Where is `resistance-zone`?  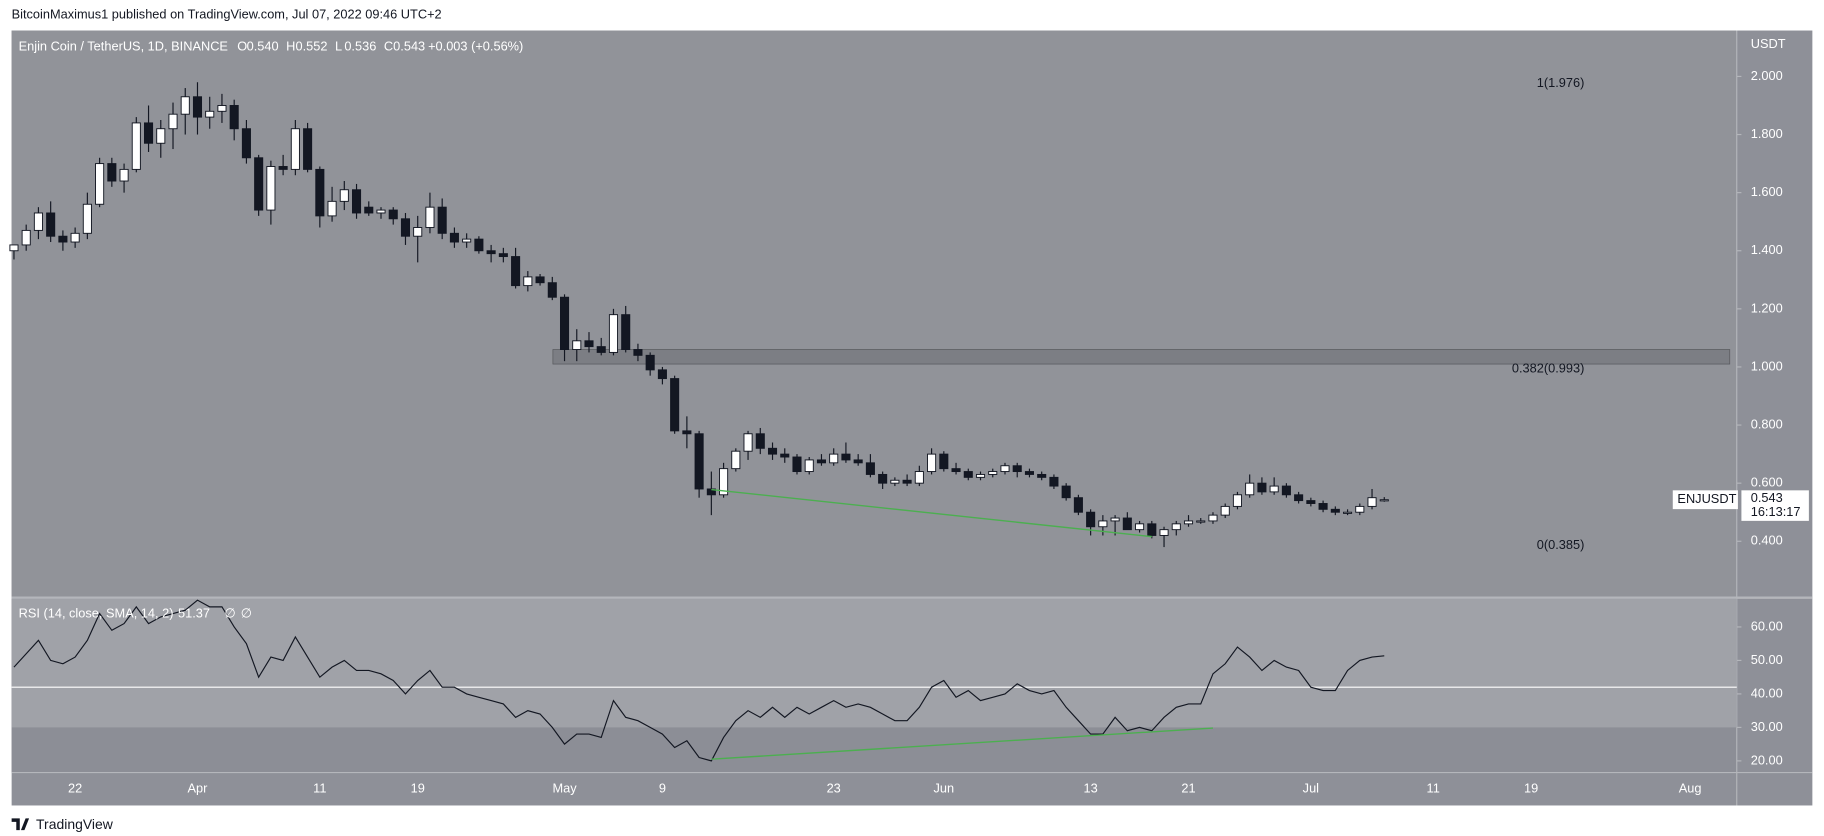 resistance-zone is located at coordinates (1141, 357).